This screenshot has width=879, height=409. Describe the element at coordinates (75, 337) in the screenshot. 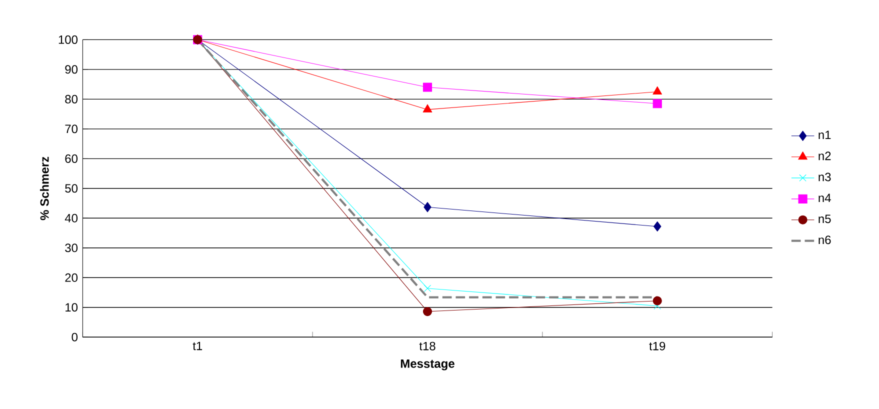

I see `y-tick-label: 0` at that location.